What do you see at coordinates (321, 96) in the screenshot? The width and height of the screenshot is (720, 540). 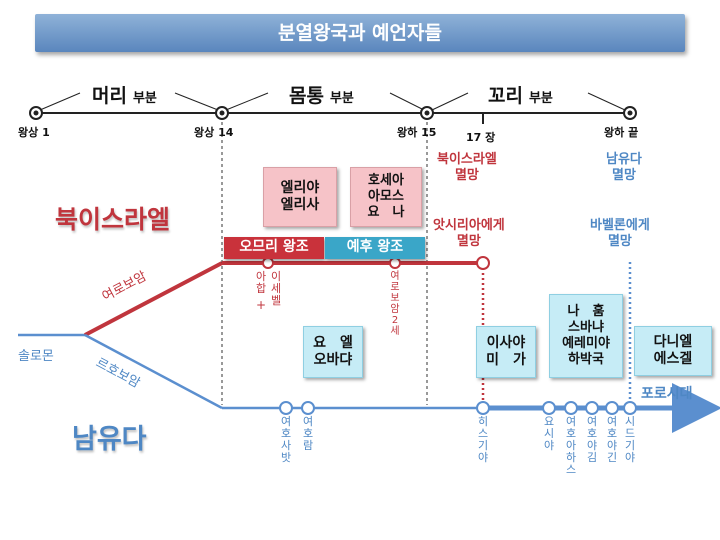 I see `segment-body-label: 몸통 부분` at bounding box center [321, 96].